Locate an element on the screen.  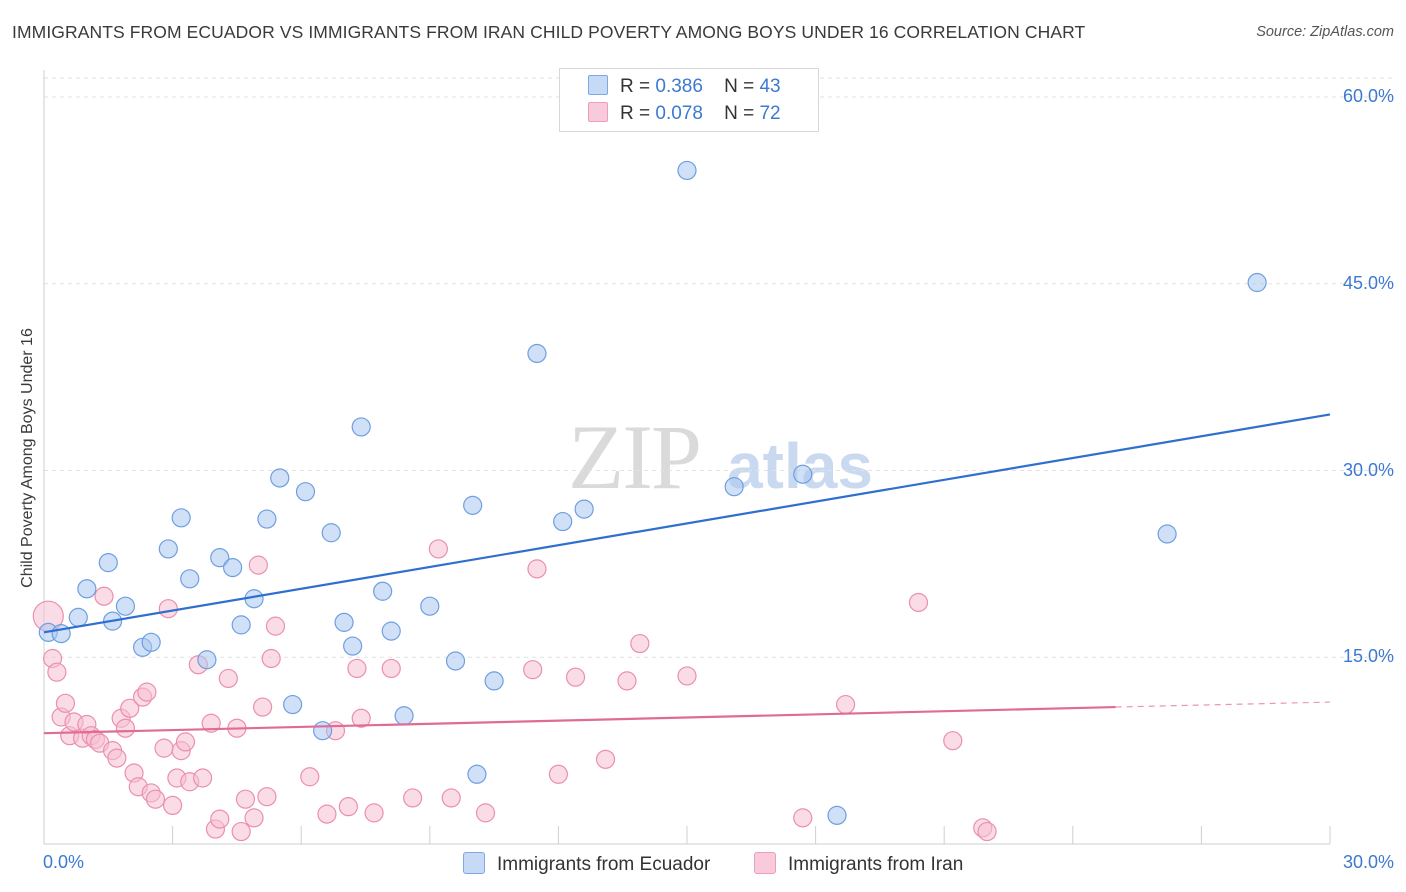
legend-row-ecuador: R = 0.386 N = 43 is located at coordinates (684, 87).